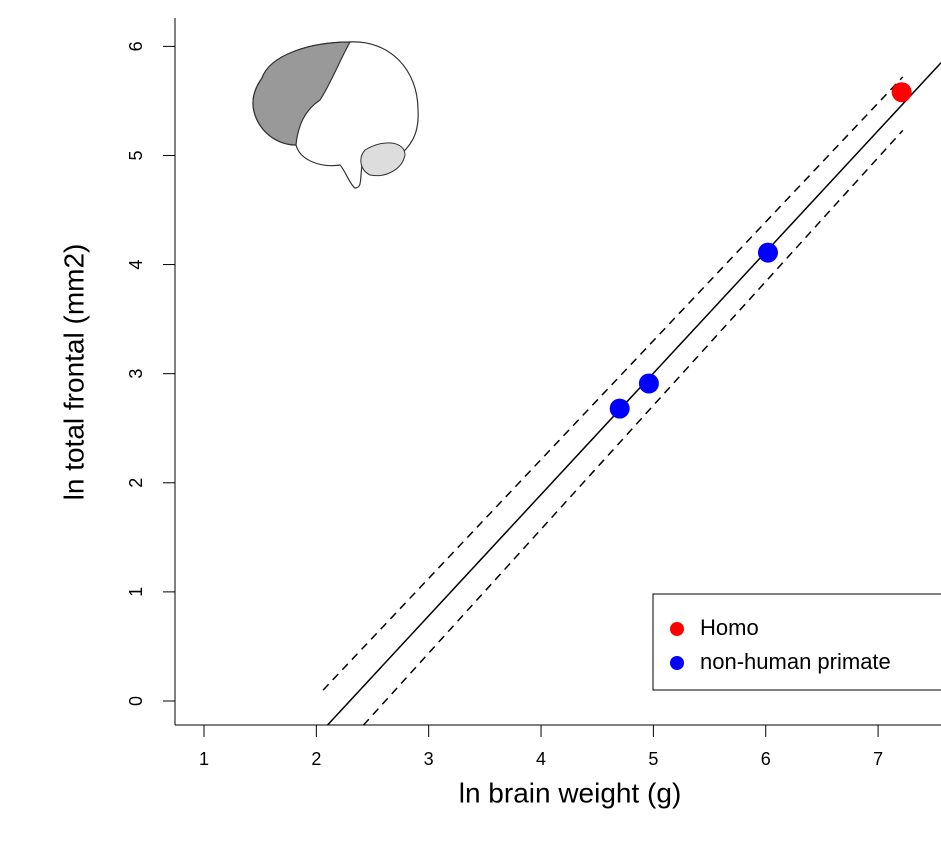 The image size is (941, 844). I want to click on x-axis-title: ln brain weight (g), so click(570, 792).